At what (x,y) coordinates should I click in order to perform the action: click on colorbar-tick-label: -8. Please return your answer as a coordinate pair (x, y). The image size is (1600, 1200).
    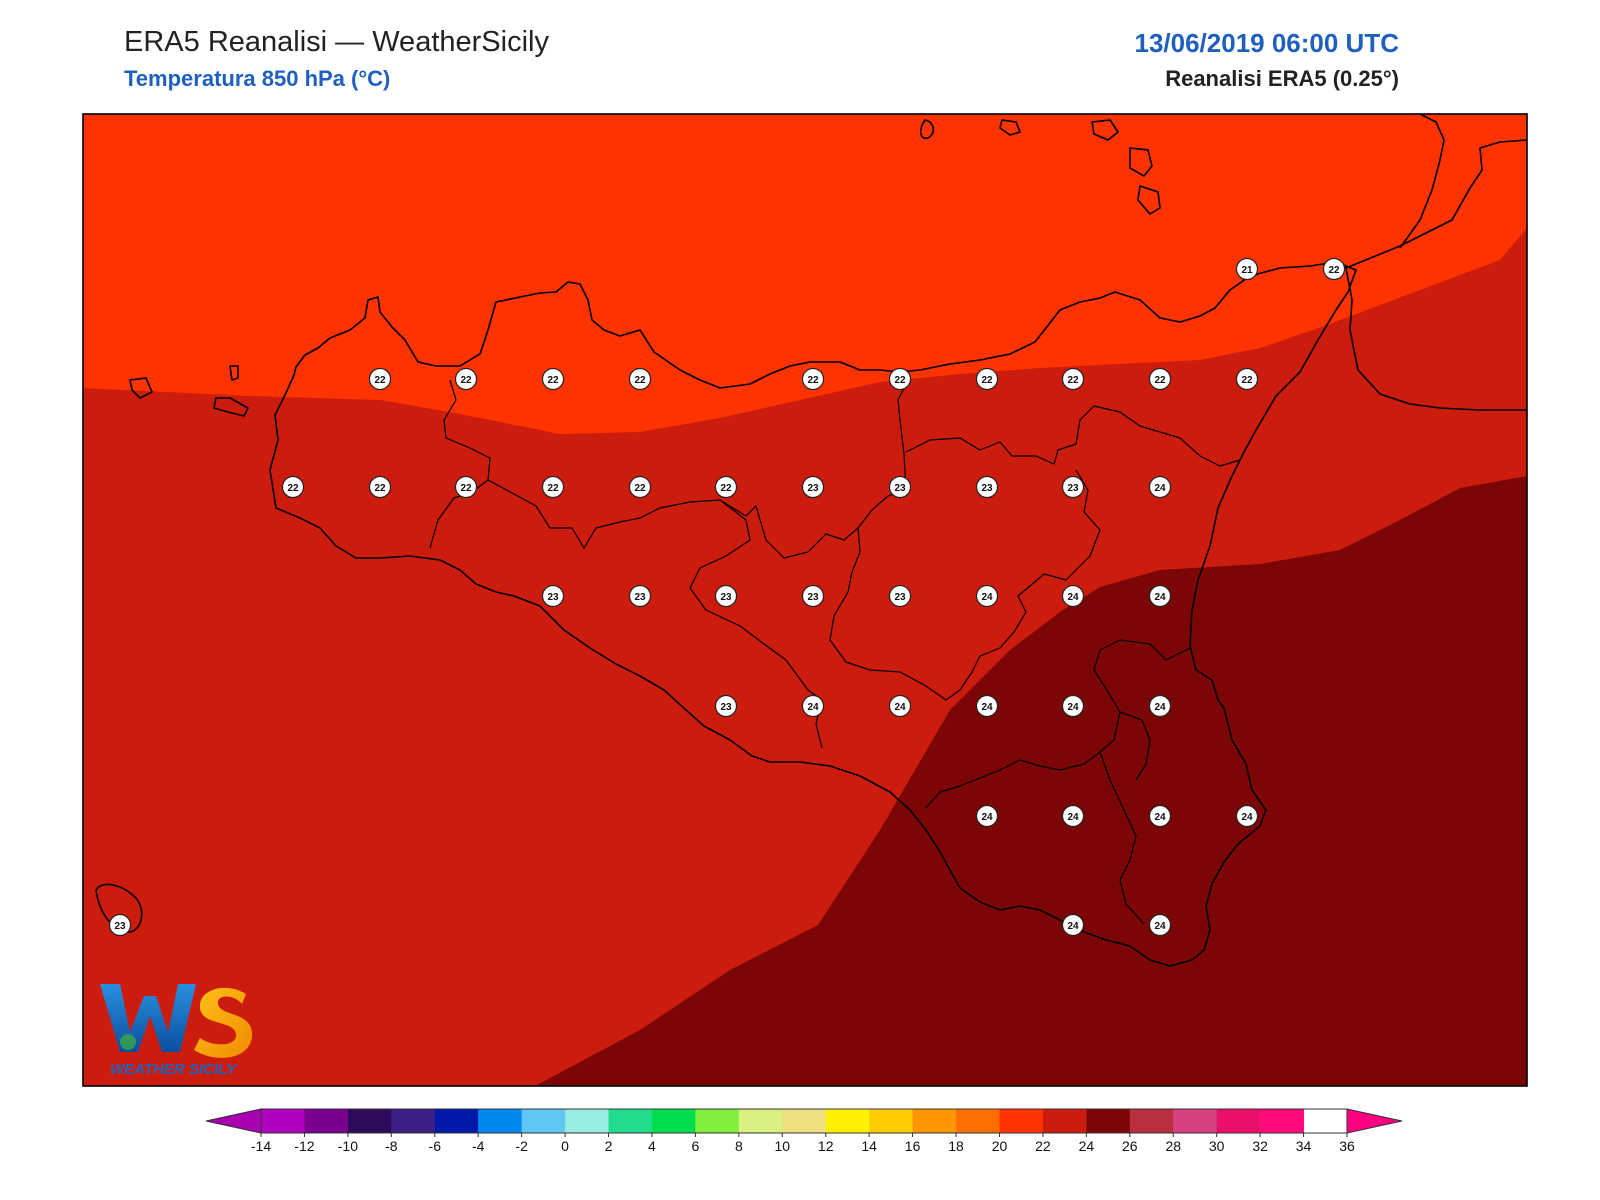
    Looking at the image, I should click on (391, 1146).